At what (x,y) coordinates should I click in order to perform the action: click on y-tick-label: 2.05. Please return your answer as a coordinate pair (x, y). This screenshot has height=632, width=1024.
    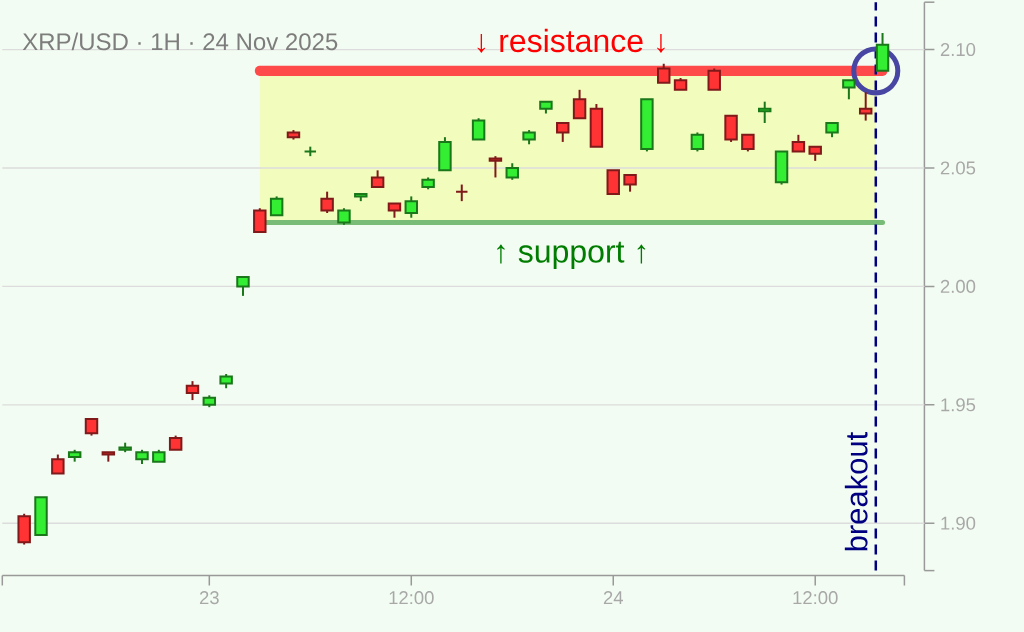
    Looking at the image, I should click on (958, 168).